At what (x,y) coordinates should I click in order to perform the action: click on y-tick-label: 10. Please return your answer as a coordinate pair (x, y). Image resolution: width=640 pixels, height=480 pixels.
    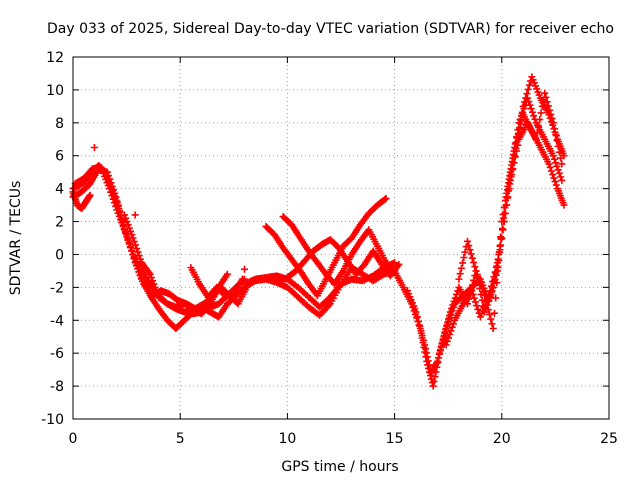
    Looking at the image, I should click on (55, 91).